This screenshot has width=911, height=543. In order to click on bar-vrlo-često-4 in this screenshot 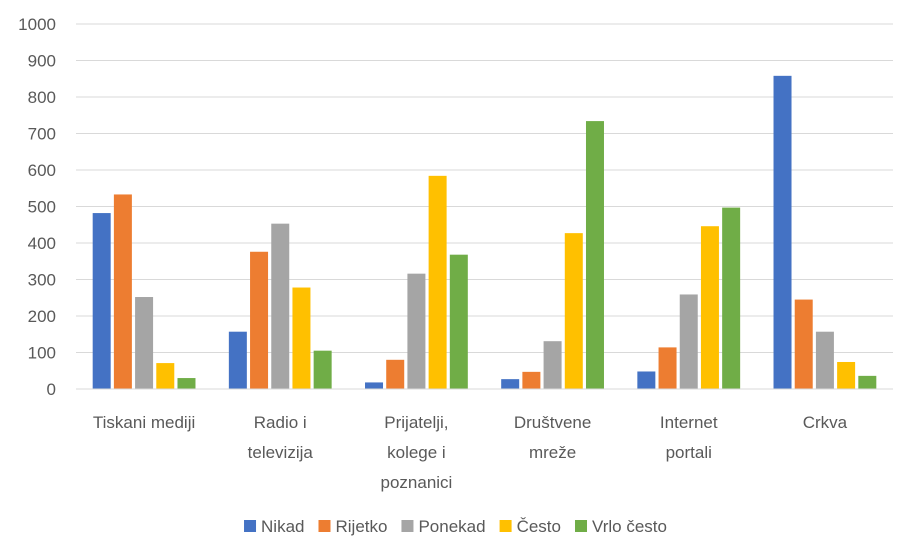, I will do `click(731, 298)`.